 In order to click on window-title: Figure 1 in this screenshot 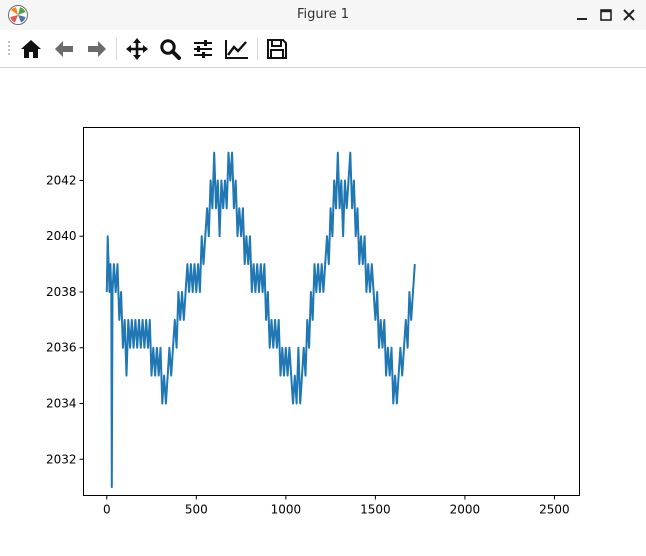, I will do `click(323, 14)`.